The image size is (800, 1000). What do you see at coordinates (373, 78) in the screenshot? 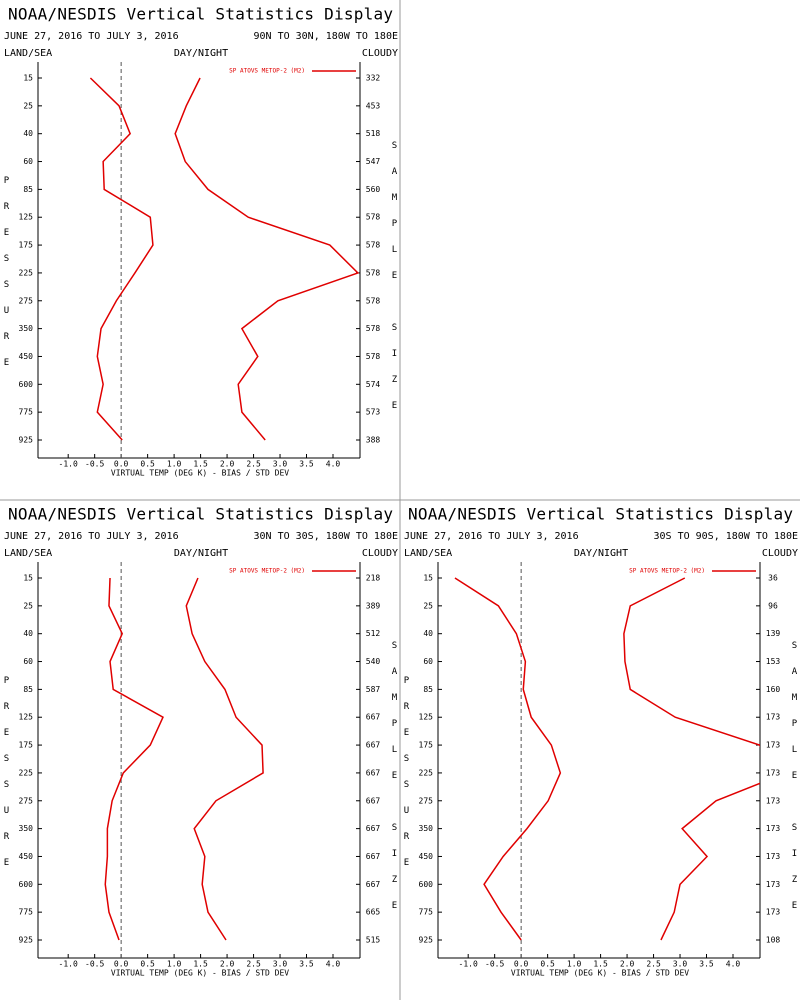
I see `sample-size-label: 332` at bounding box center [373, 78].